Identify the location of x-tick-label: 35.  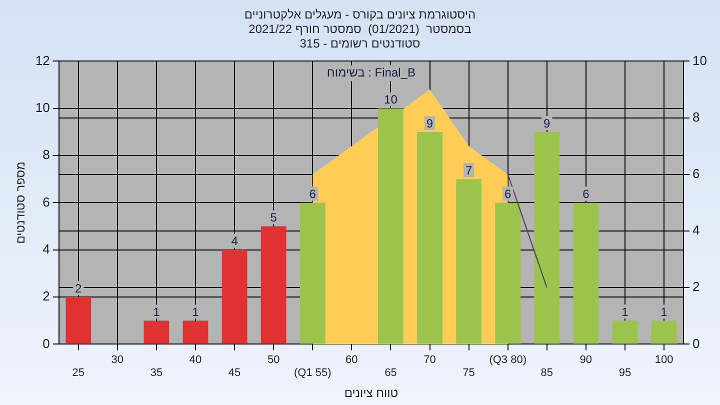
(156, 373).